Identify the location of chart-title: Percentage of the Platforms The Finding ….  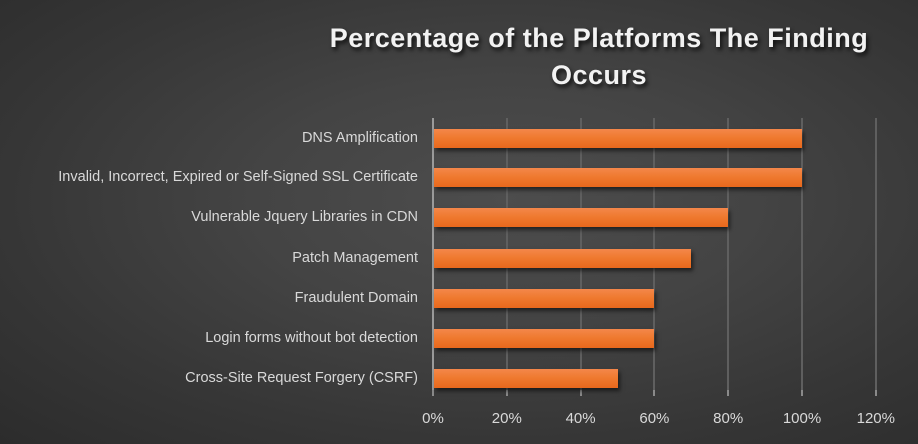
(599, 57).